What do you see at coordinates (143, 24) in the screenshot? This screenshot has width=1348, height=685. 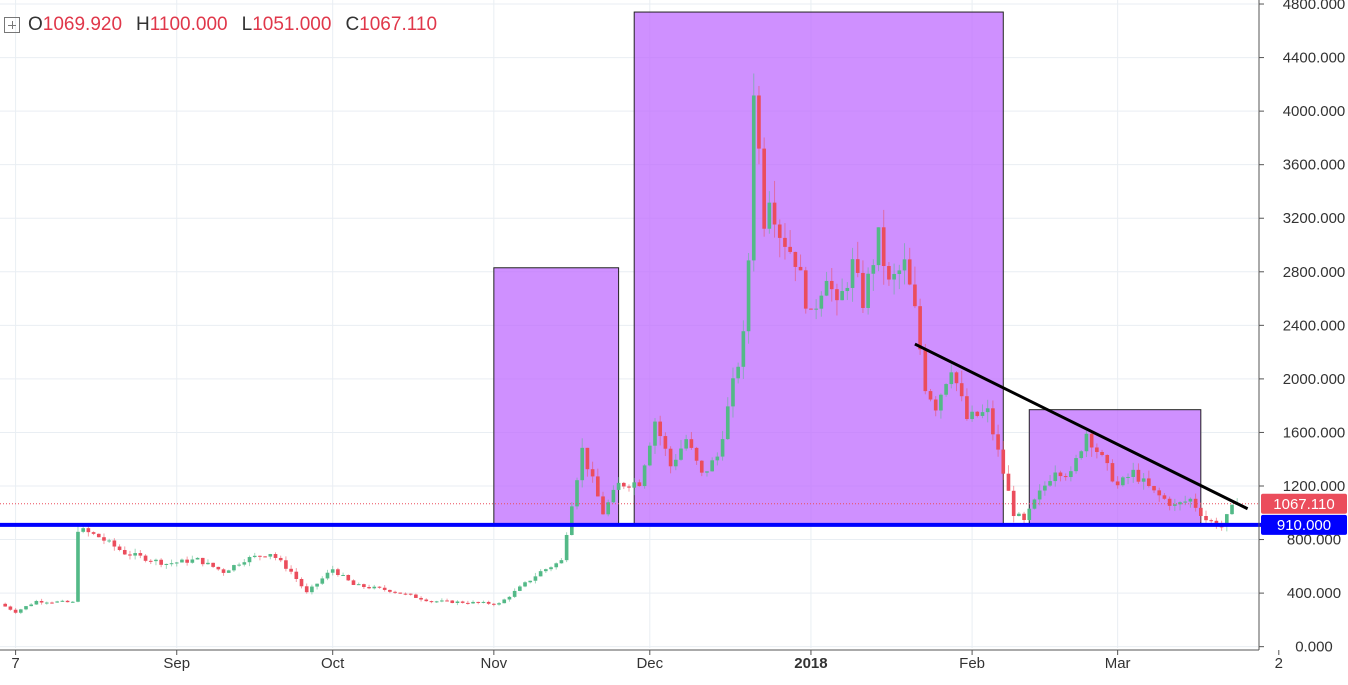 I see `high-label: H` at bounding box center [143, 24].